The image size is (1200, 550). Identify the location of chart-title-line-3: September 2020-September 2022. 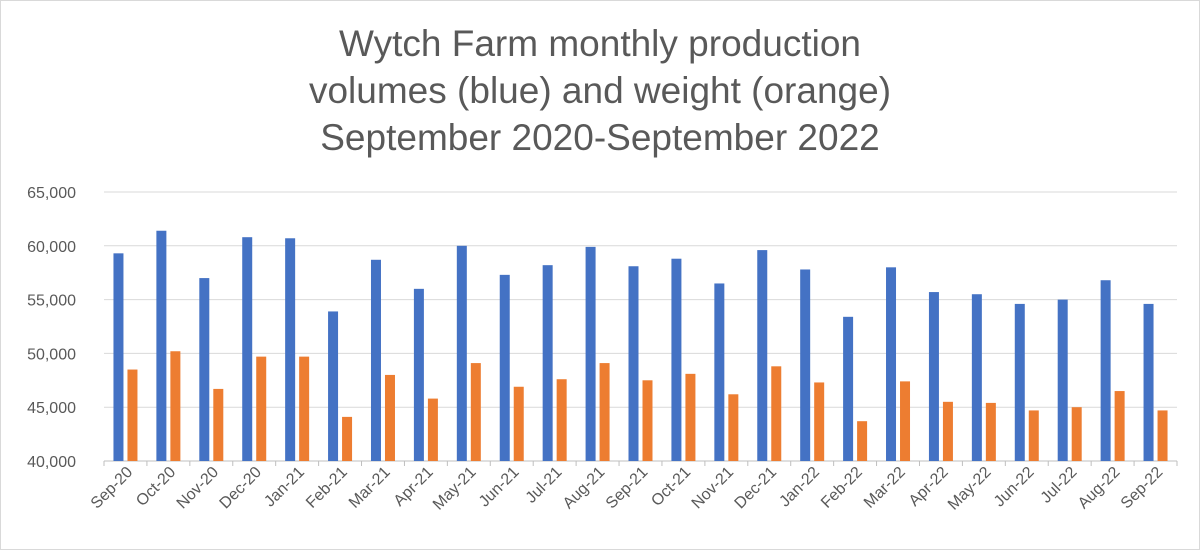
(600, 137).